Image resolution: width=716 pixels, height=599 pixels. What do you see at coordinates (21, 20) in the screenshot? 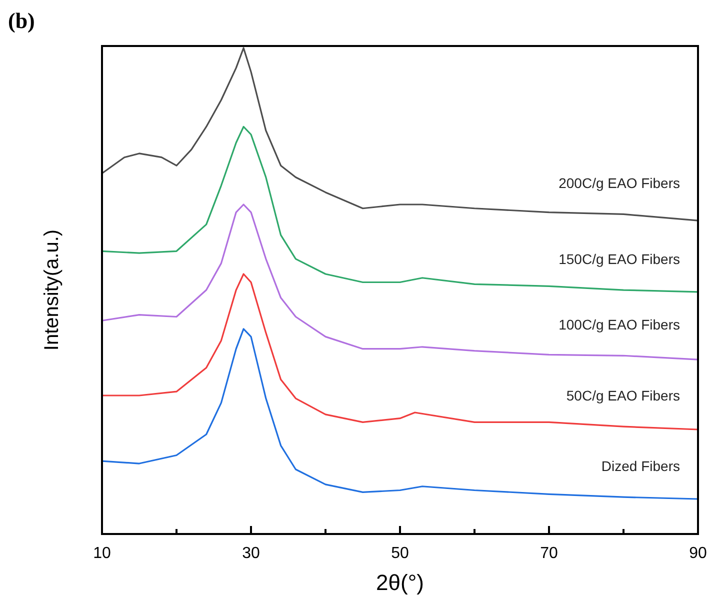
I see `text: (b)` at bounding box center [21, 20].